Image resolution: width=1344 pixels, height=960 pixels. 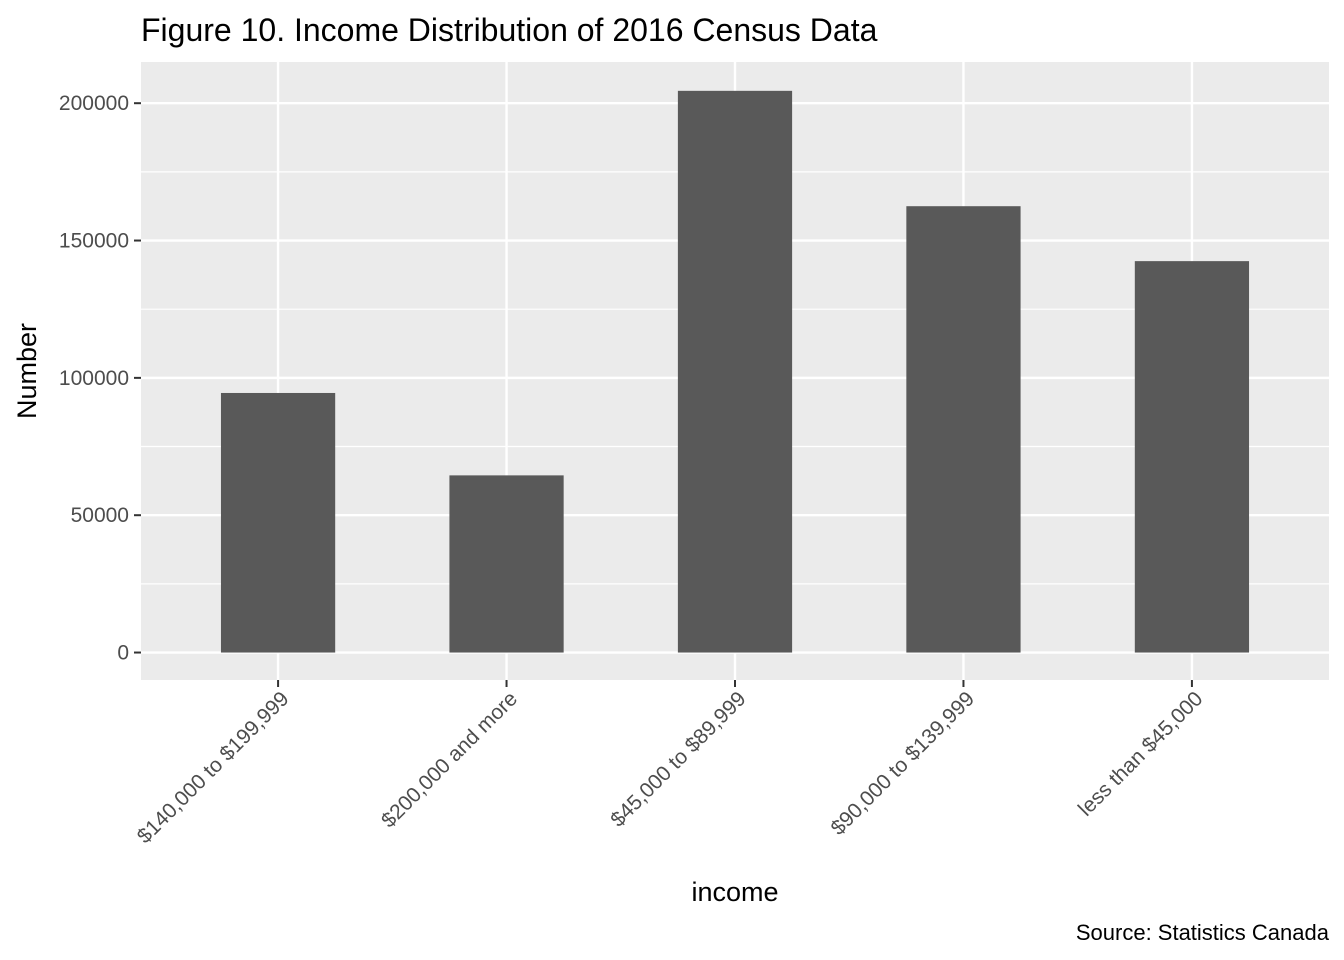 What do you see at coordinates (678, 759) in the screenshot?
I see `x-tick-label: $45,000 to $89,999` at bounding box center [678, 759].